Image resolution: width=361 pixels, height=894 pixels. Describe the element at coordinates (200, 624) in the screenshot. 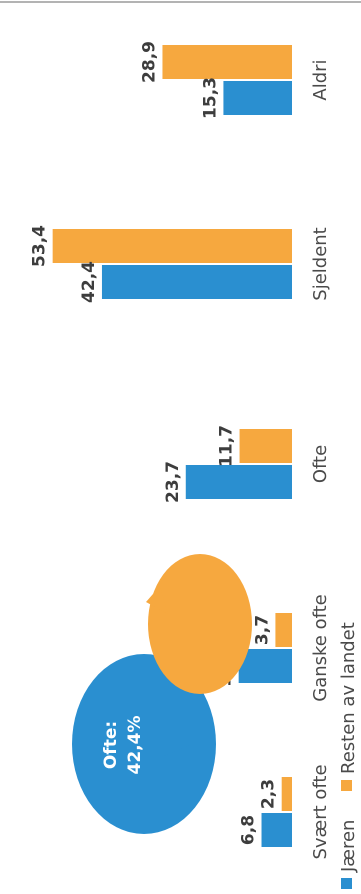

I see `bubble-resten-shape` at that location.